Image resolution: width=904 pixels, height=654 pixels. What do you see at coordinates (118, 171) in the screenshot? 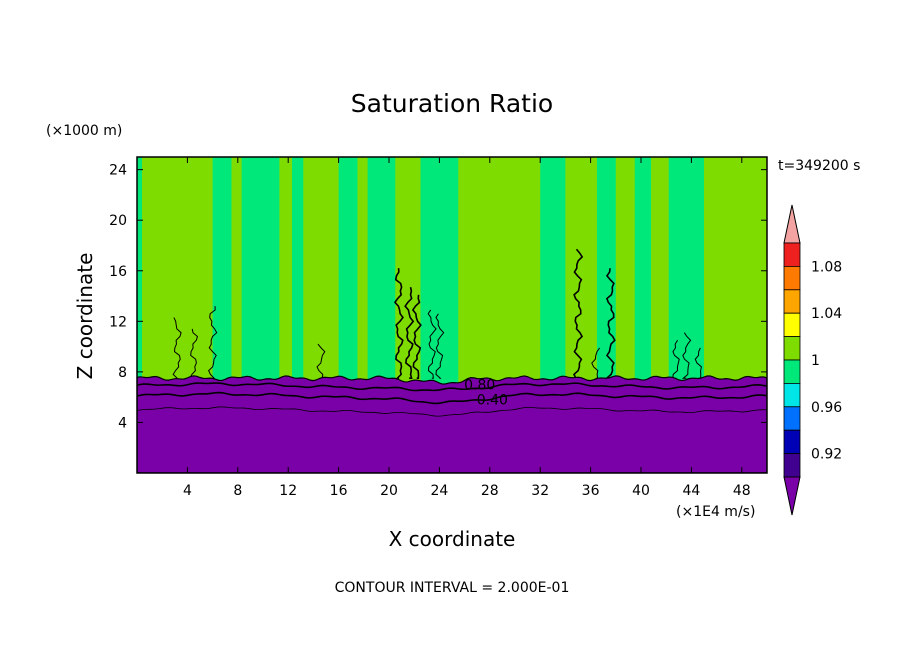
I see `y-tick-label: 24` at bounding box center [118, 171].